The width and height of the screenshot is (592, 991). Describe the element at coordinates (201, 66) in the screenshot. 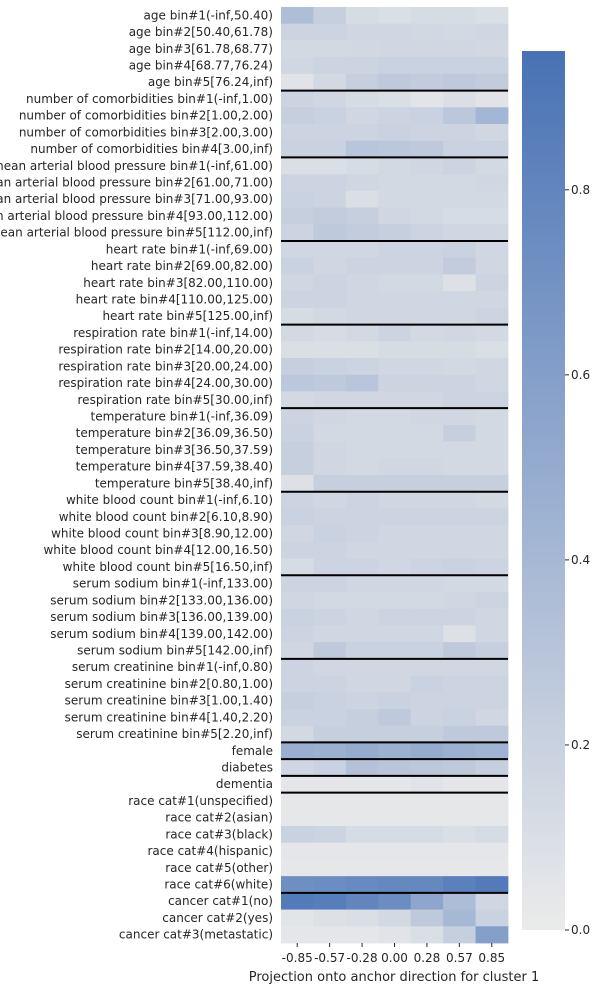

I see `row-label: age bin#4[68.77,76.24)` at that location.